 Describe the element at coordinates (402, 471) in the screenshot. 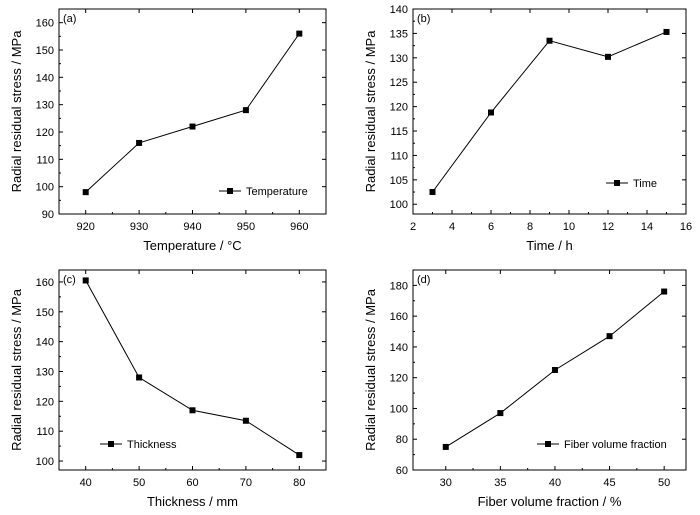

I see `y-tick-label: 60` at that location.